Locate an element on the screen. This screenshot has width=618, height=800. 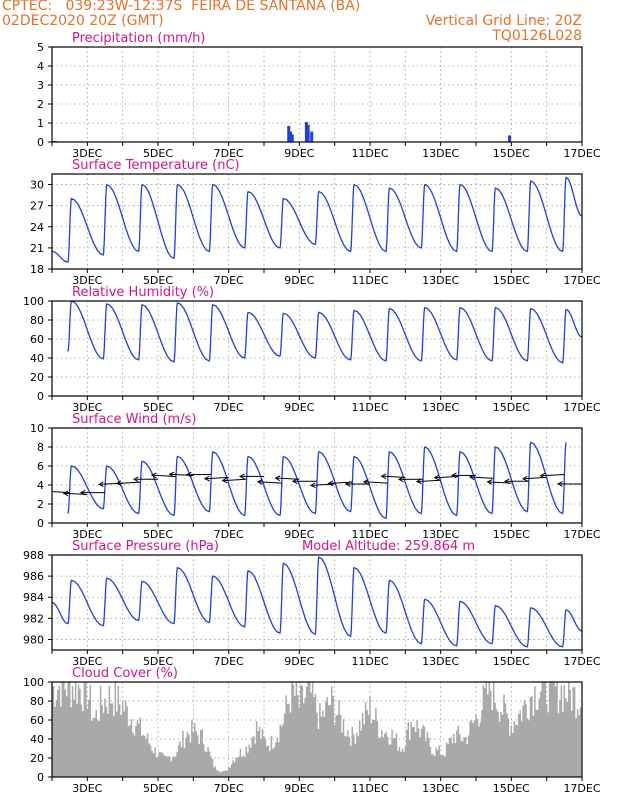
pressure-xtick-label: 17DEC is located at coordinates (581, 661).